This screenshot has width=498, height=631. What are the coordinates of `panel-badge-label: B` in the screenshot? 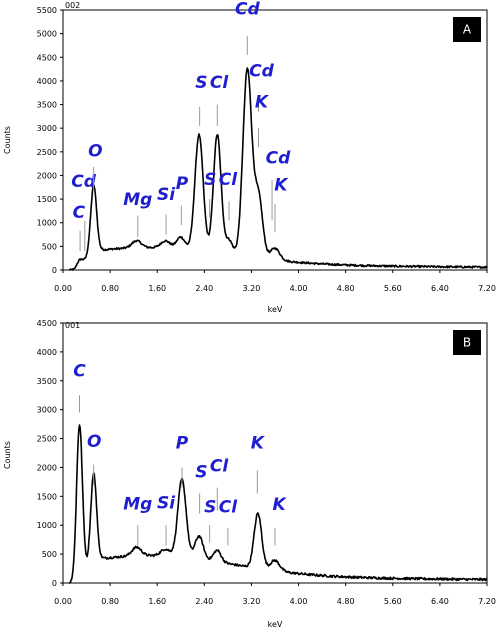 It's located at (467, 343).